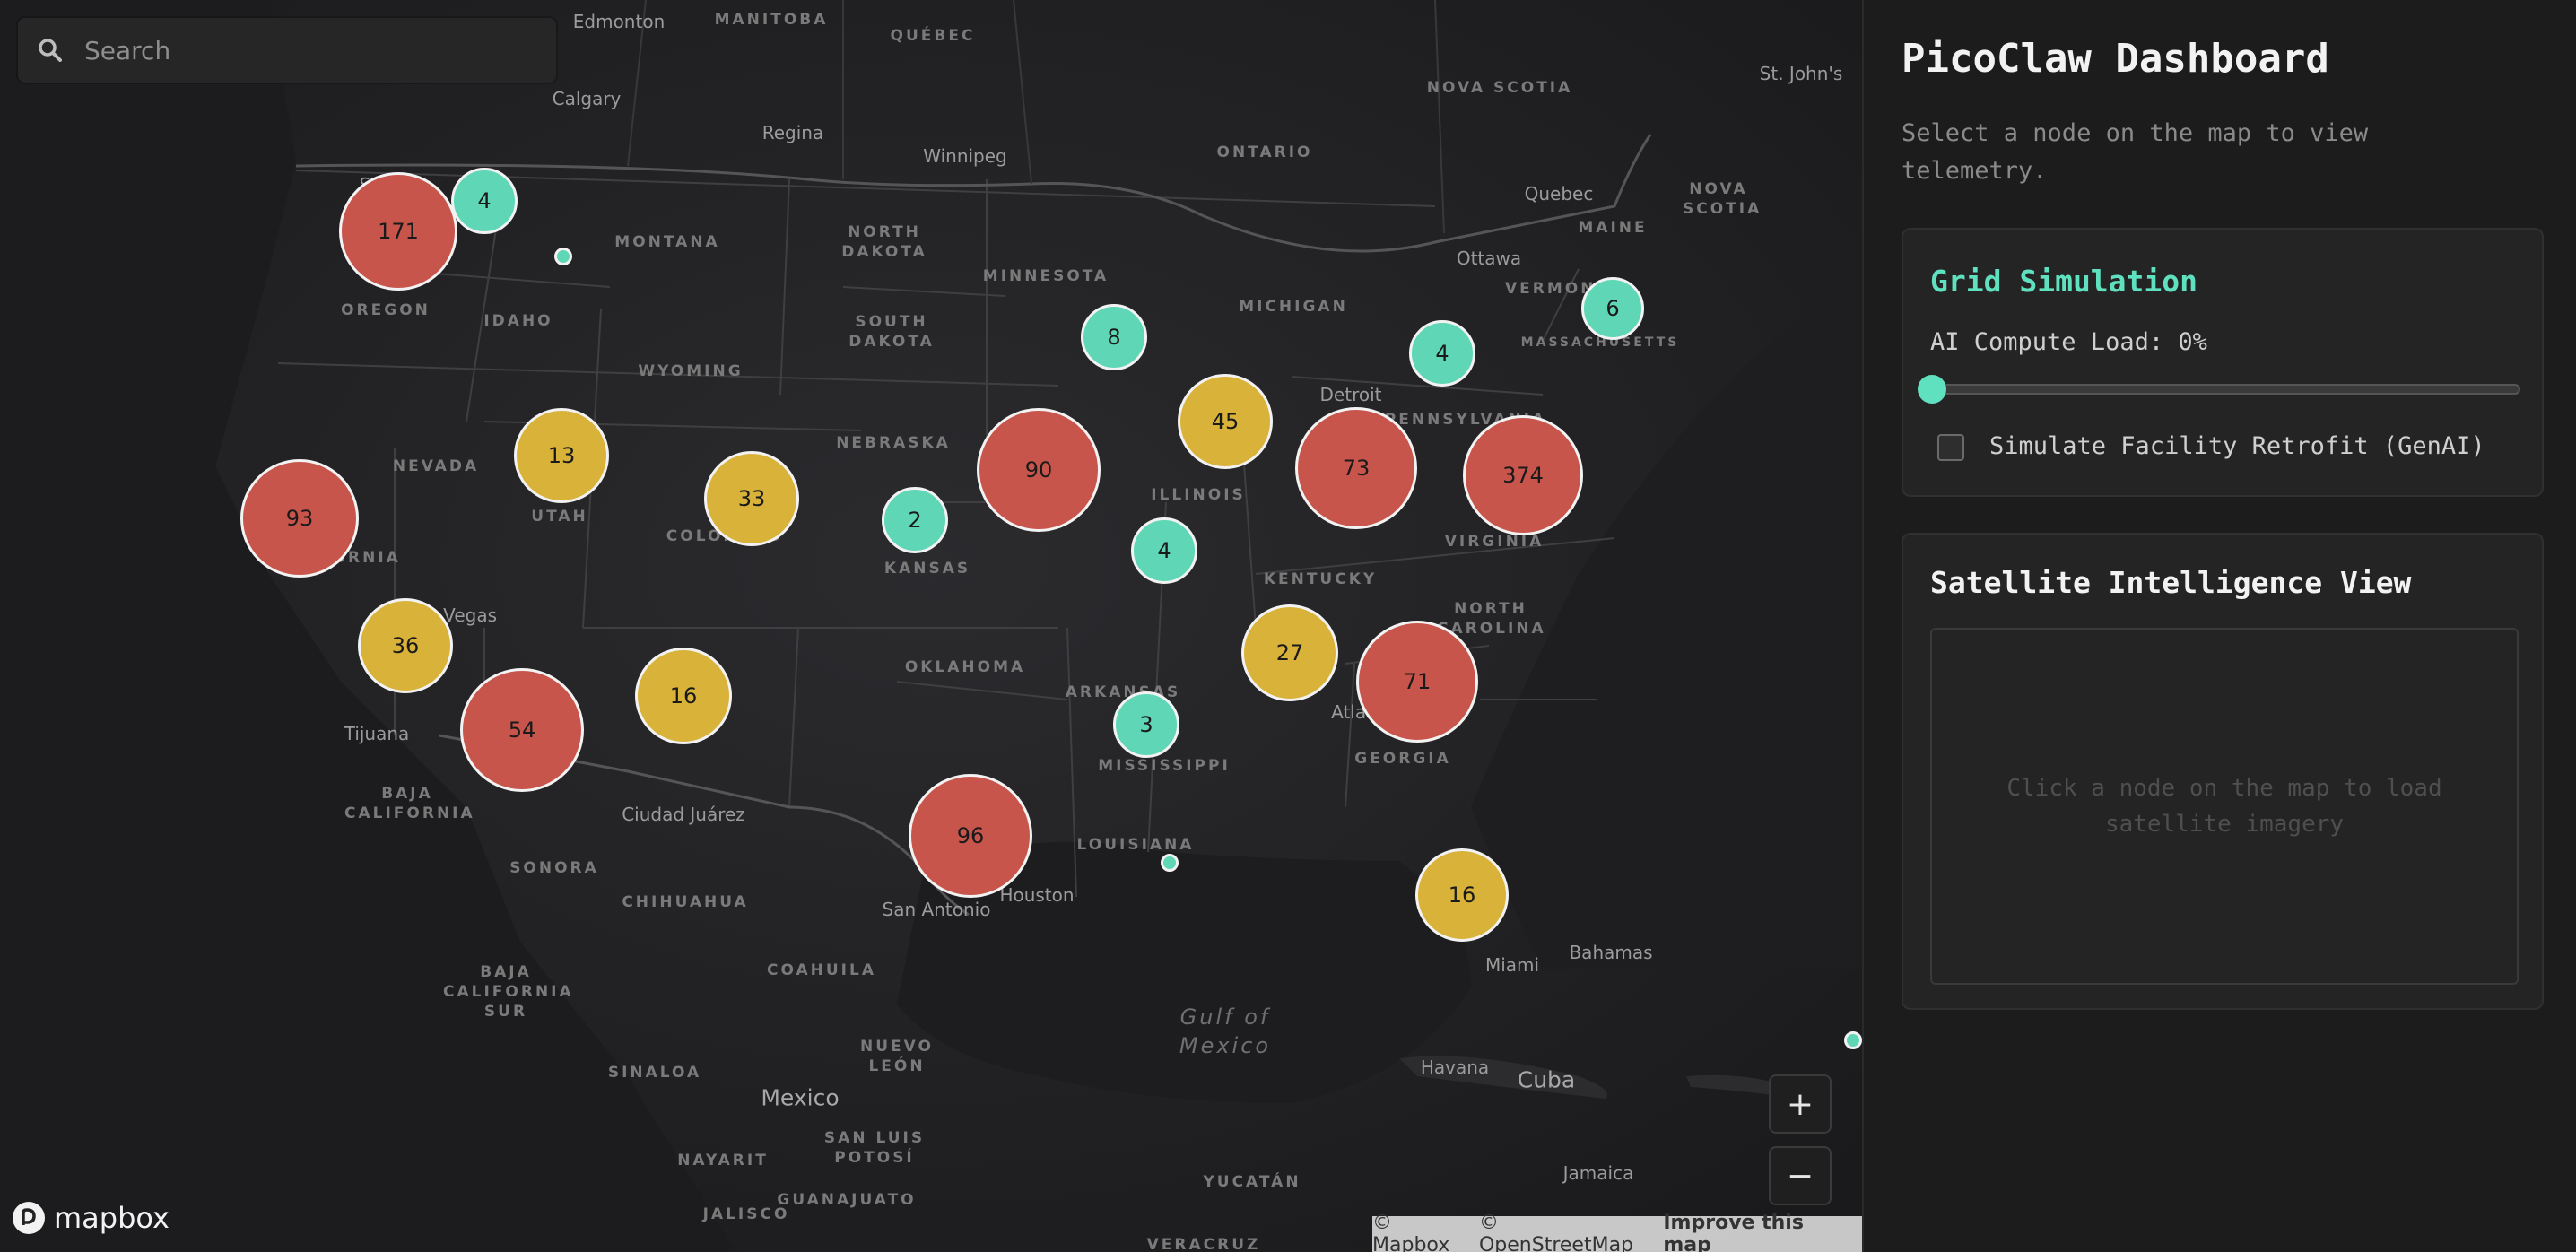 The width and height of the screenshot is (2576, 1252). Describe the element at coordinates (1289, 652) in the screenshot. I see `node-cluster: 27` at that location.